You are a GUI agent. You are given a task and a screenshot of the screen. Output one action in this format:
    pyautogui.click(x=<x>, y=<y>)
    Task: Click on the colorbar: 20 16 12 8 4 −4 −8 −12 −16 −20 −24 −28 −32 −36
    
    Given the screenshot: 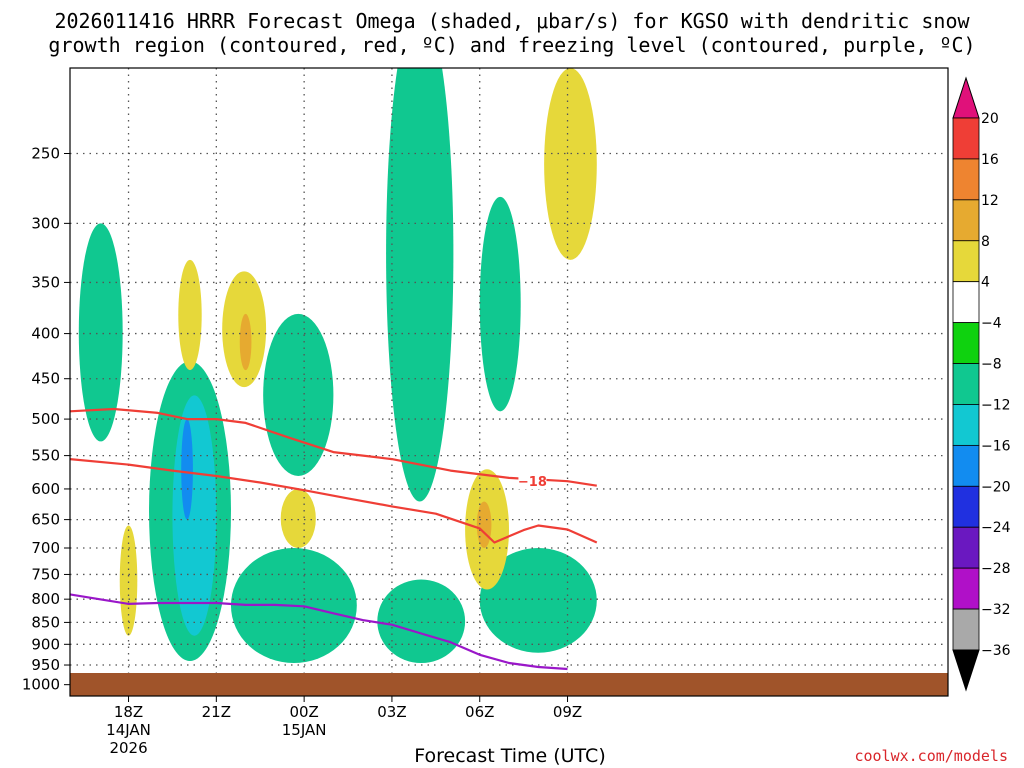 What is the action you would take?
    pyautogui.click(x=981, y=384)
    